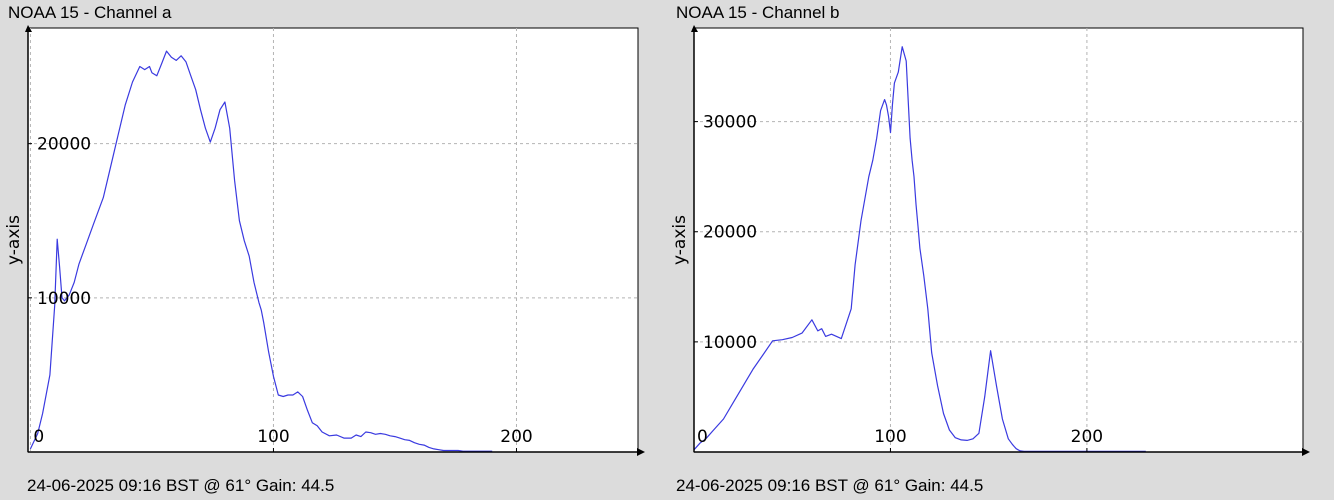  Describe the element at coordinates (730, 123) in the screenshot. I see `y-tick-label: 30000` at that location.